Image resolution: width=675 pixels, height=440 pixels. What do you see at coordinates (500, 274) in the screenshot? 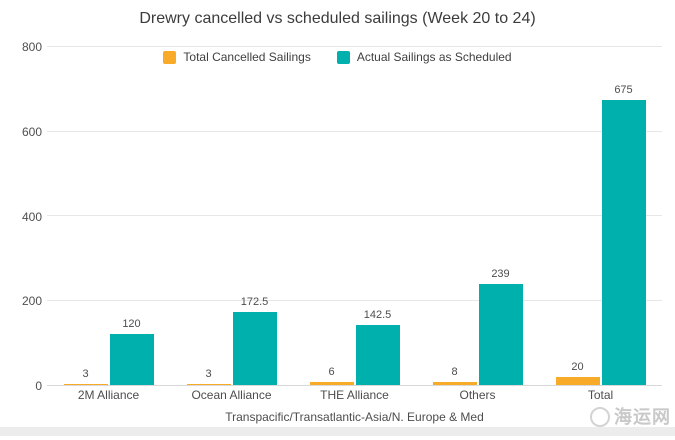
I see `bar-value-label: 239` at bounding box center [500, 274].